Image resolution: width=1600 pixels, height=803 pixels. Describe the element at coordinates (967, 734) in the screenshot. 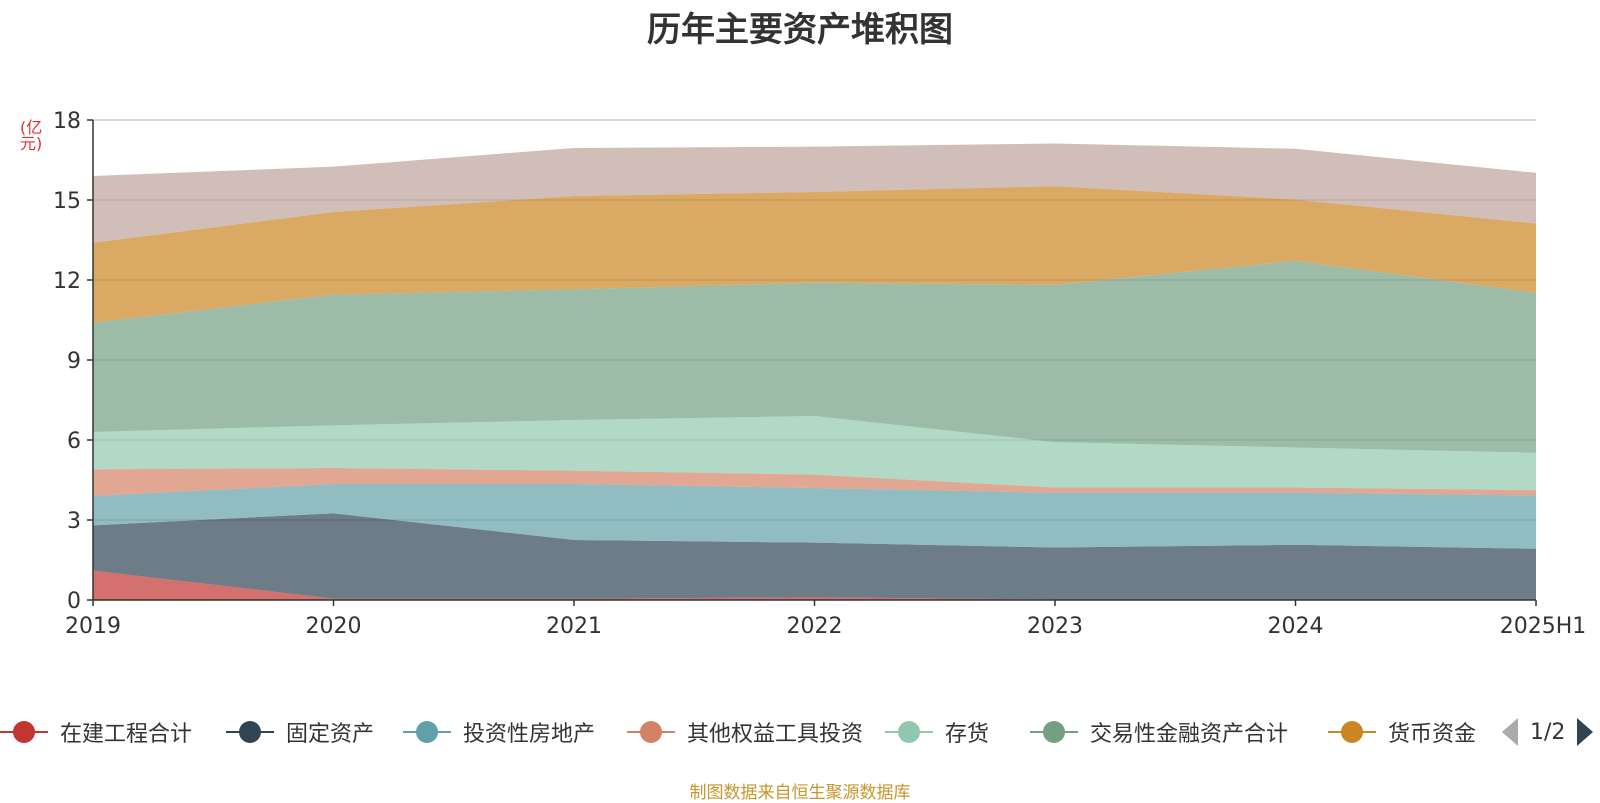

I see `legend-label: 存货` at that location.